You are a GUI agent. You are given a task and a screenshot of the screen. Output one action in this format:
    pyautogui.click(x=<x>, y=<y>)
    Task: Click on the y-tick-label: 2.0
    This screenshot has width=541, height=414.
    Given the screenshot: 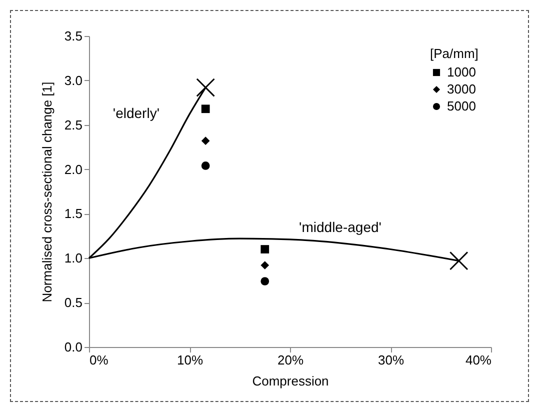 What is the action you would take?
    pyautogui.click(x=73, y=169)
    